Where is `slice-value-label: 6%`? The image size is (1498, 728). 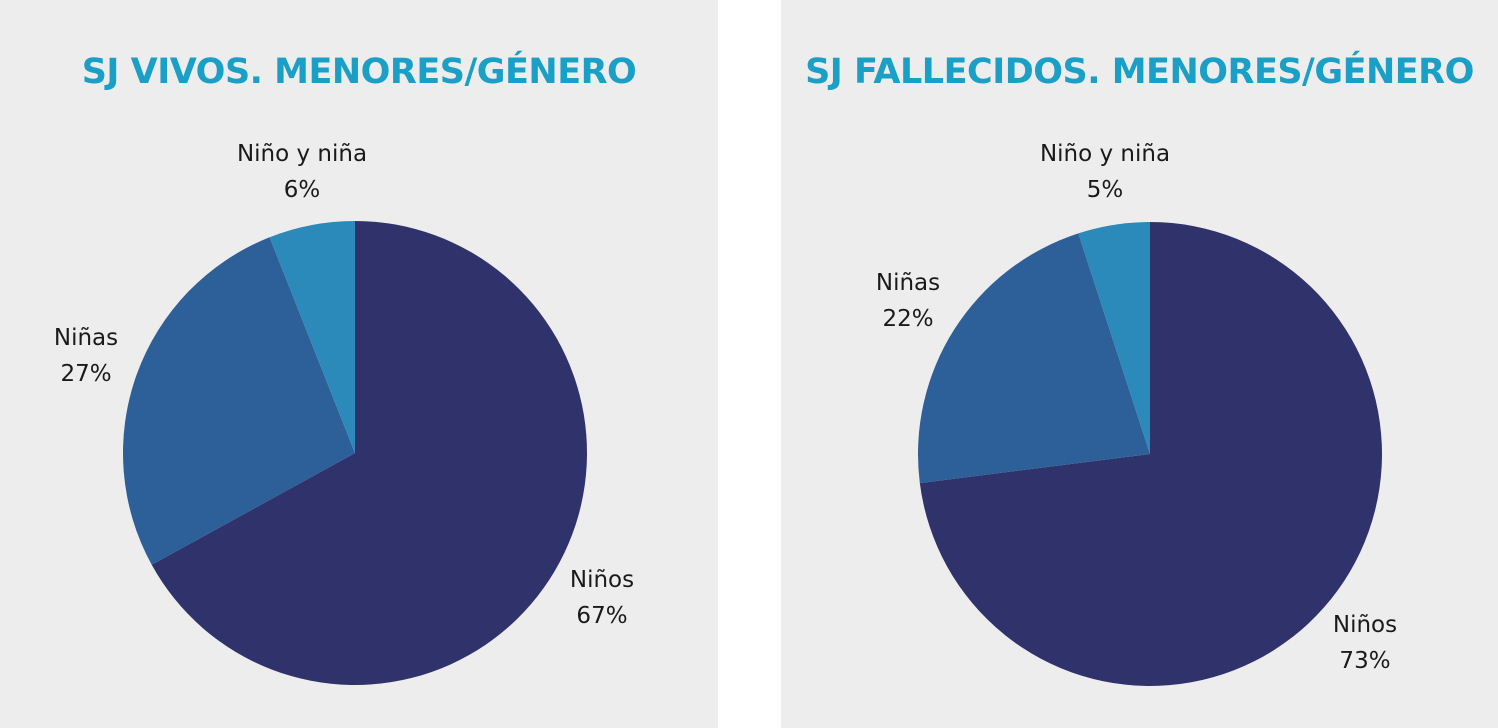
slice-value-label: 6% is located at coordinates (302, 190).